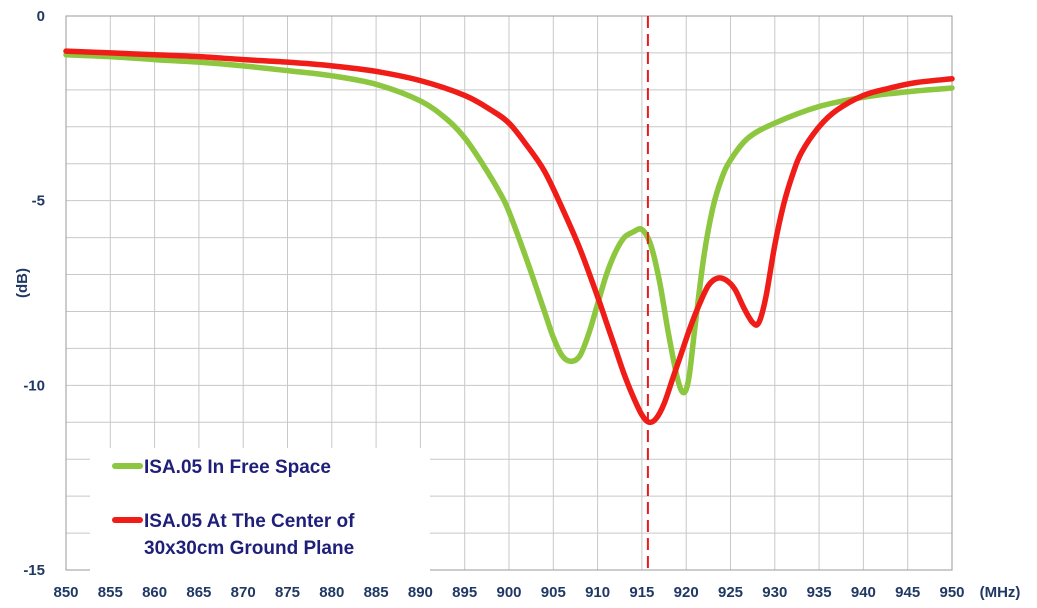 The image size is (1037, 608). What do you see at coordinates (907, 592) in the screenshot?
I see `x-tick-label: 945` at bounding box center [907, 592].